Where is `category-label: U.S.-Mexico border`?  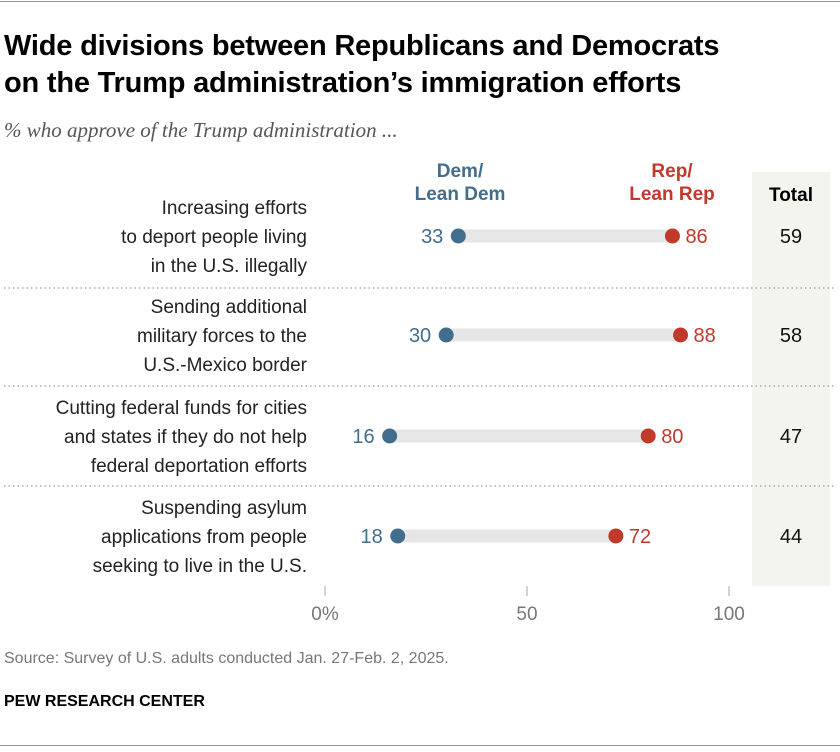
category-label: U.S.-Mexico border is located at coordinates (225, 365).